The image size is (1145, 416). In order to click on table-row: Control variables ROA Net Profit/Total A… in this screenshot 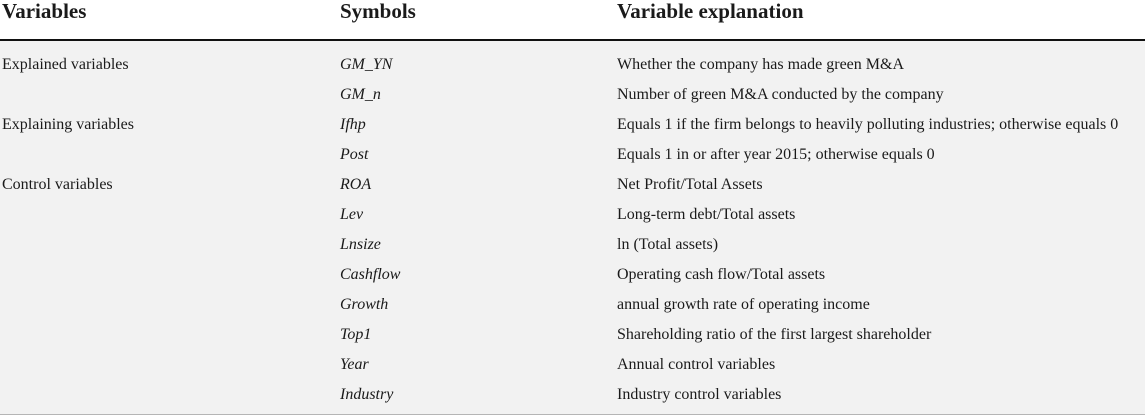, I will do `click(572, 185)`.